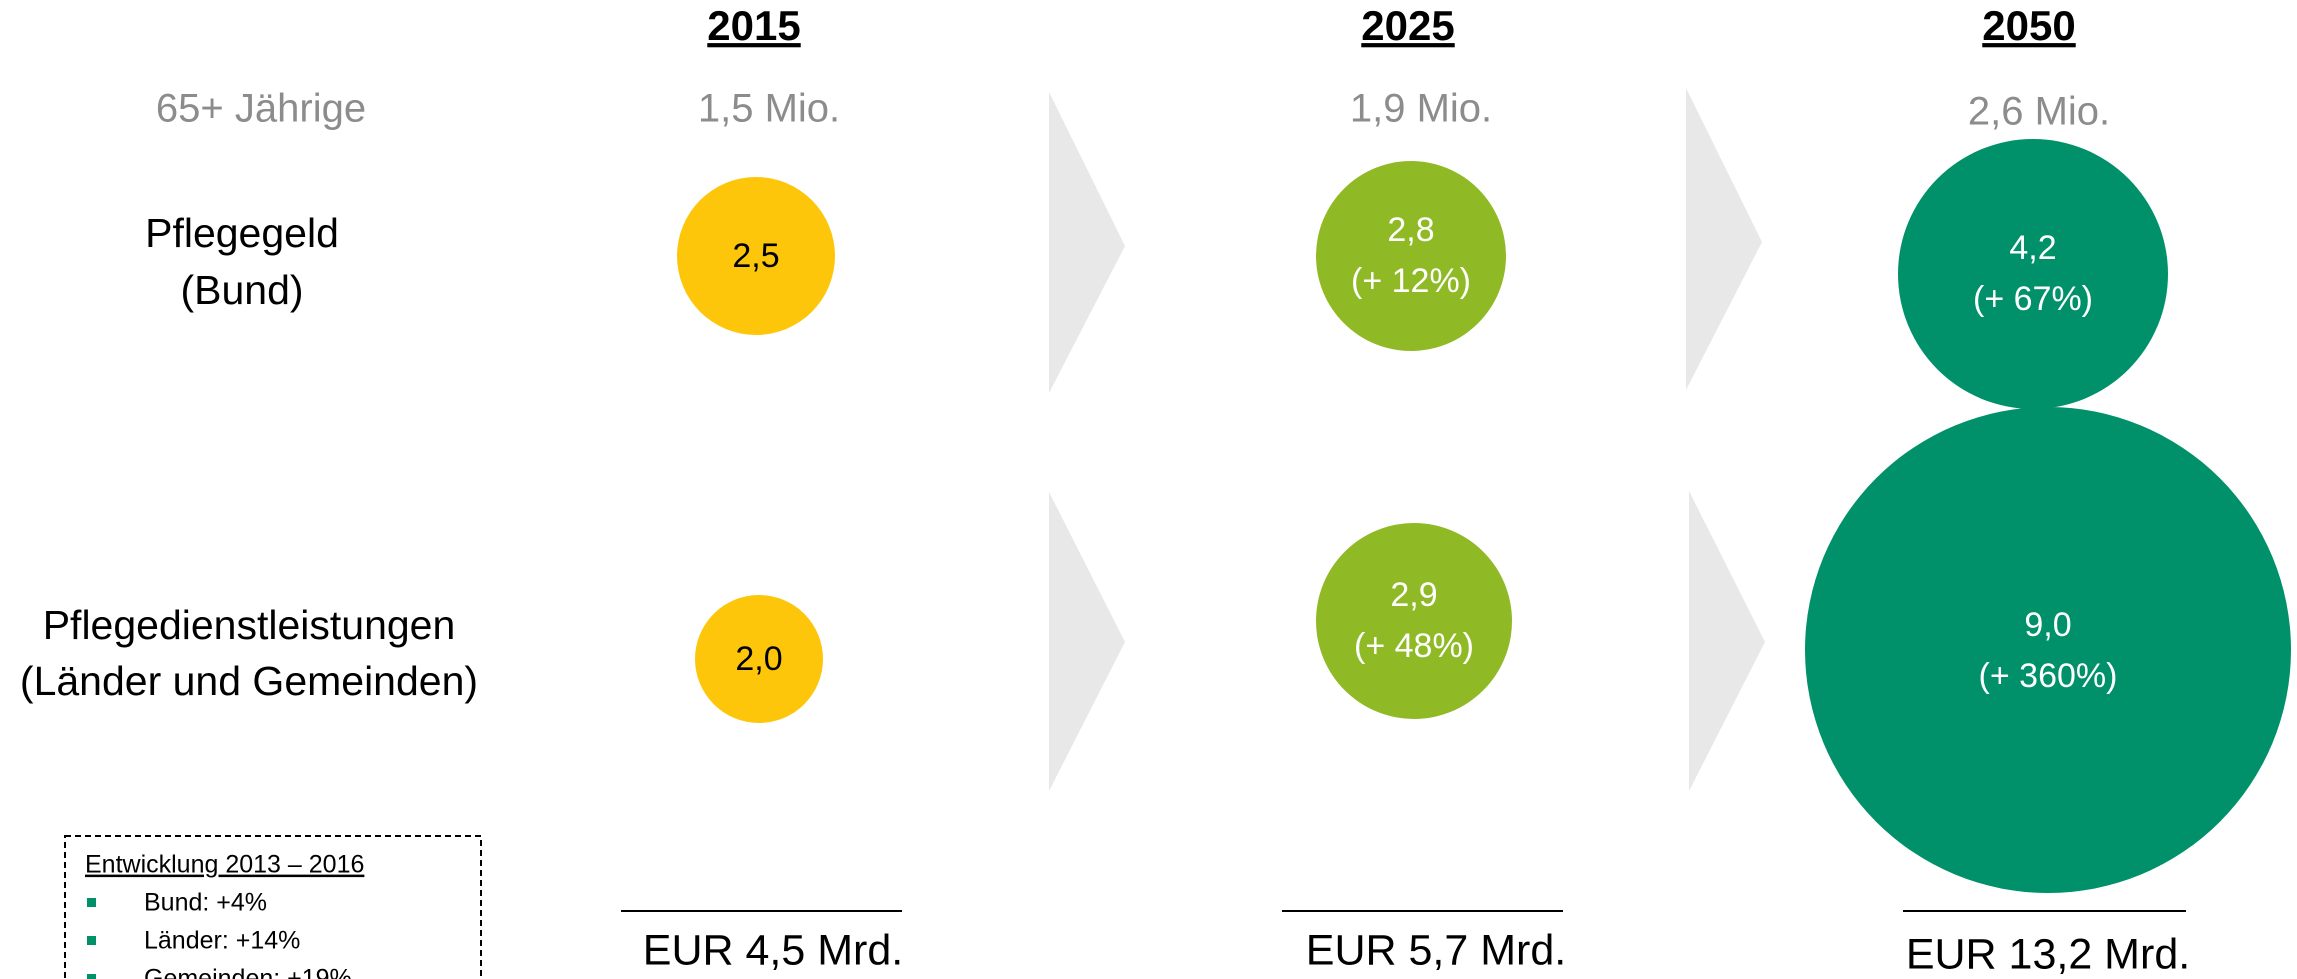  I want to click on year: 2025, so click(1407, 25).